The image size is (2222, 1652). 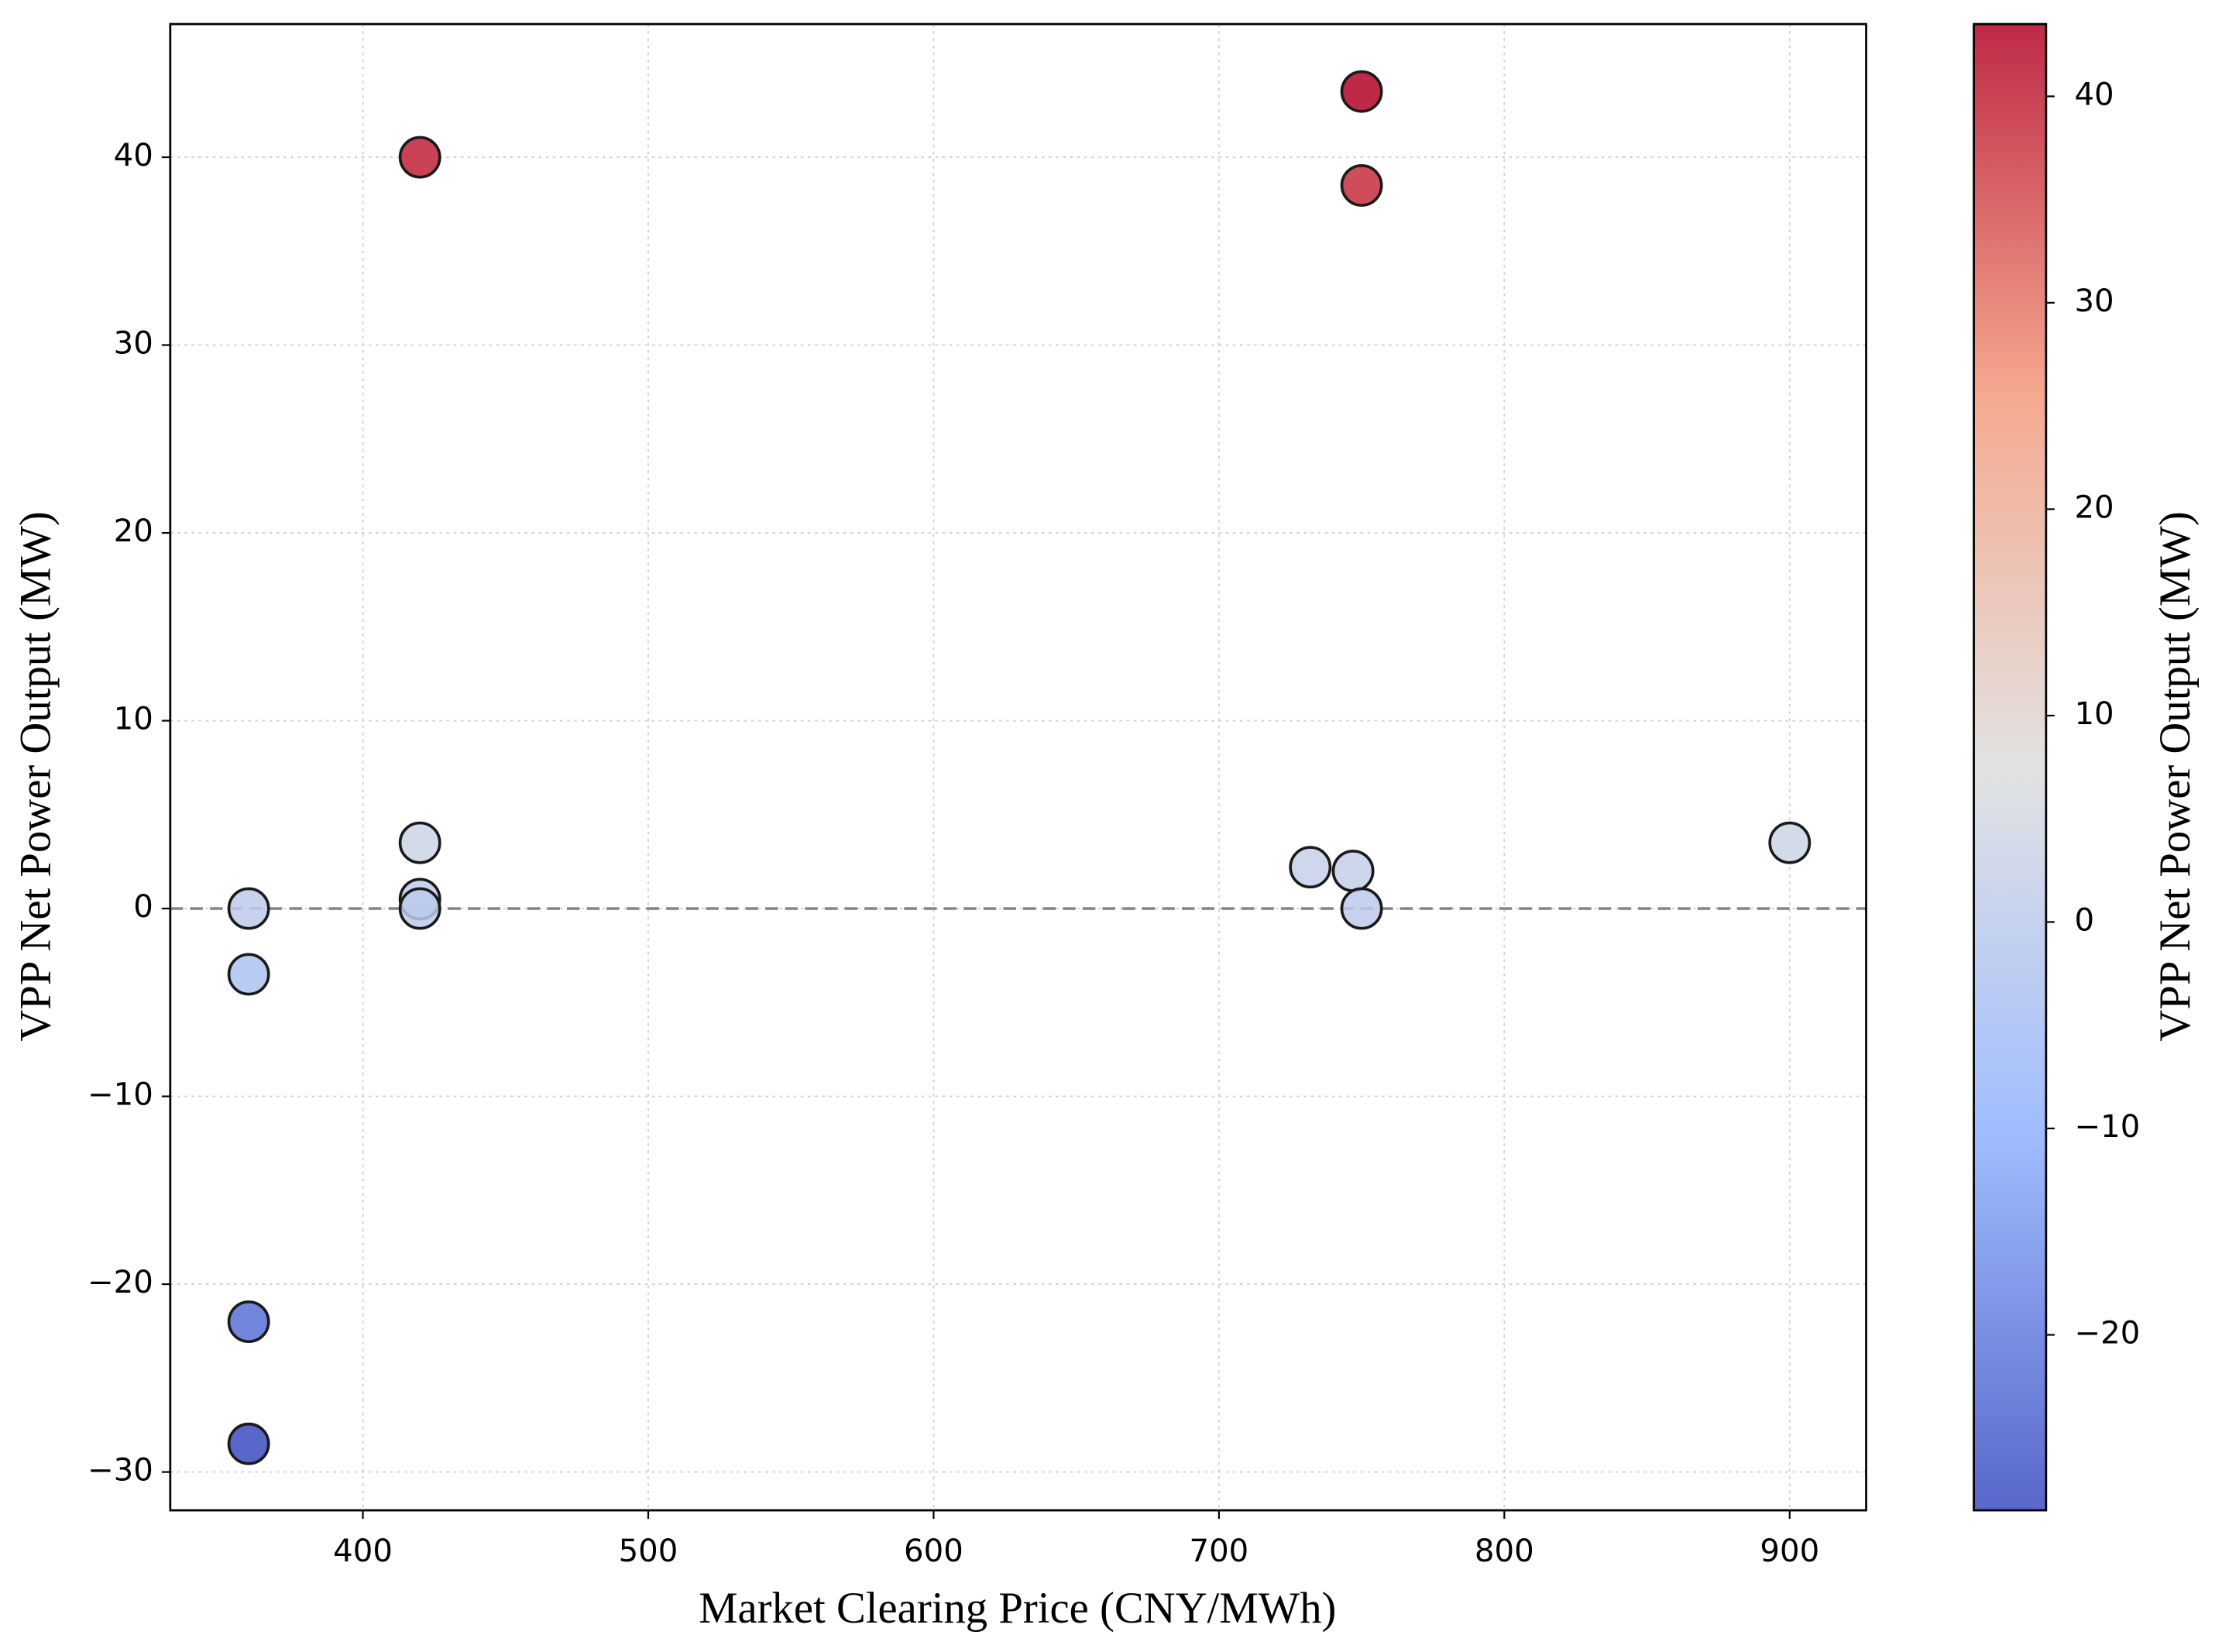 I want to click on y-axis-label: VPP Net Power Output (MW), so click(x=36, y=776).